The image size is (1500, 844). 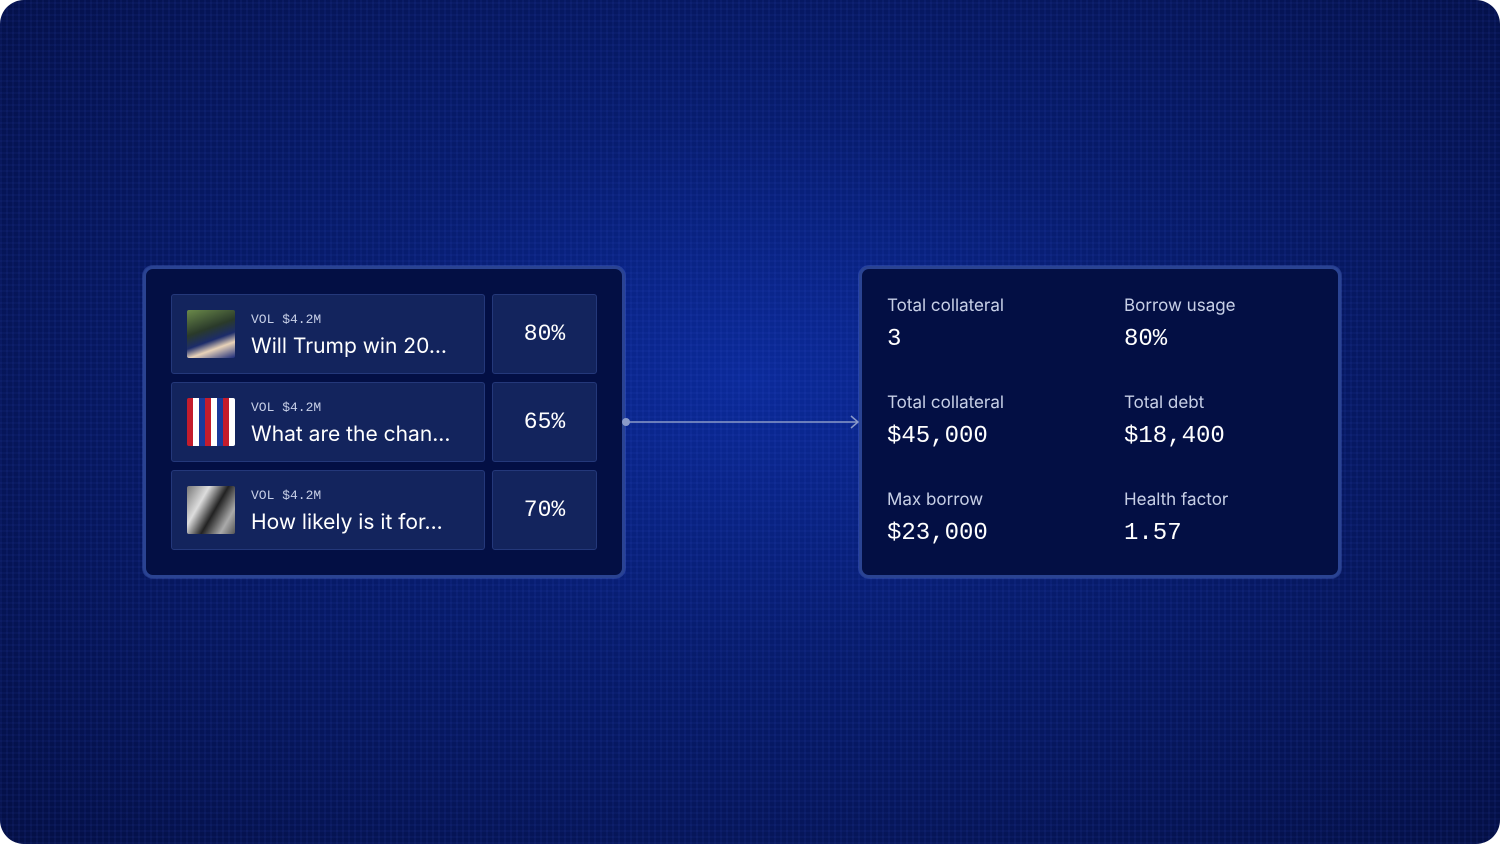 I want to click on stat-label: Health factor, so click(x=1176, y=500).